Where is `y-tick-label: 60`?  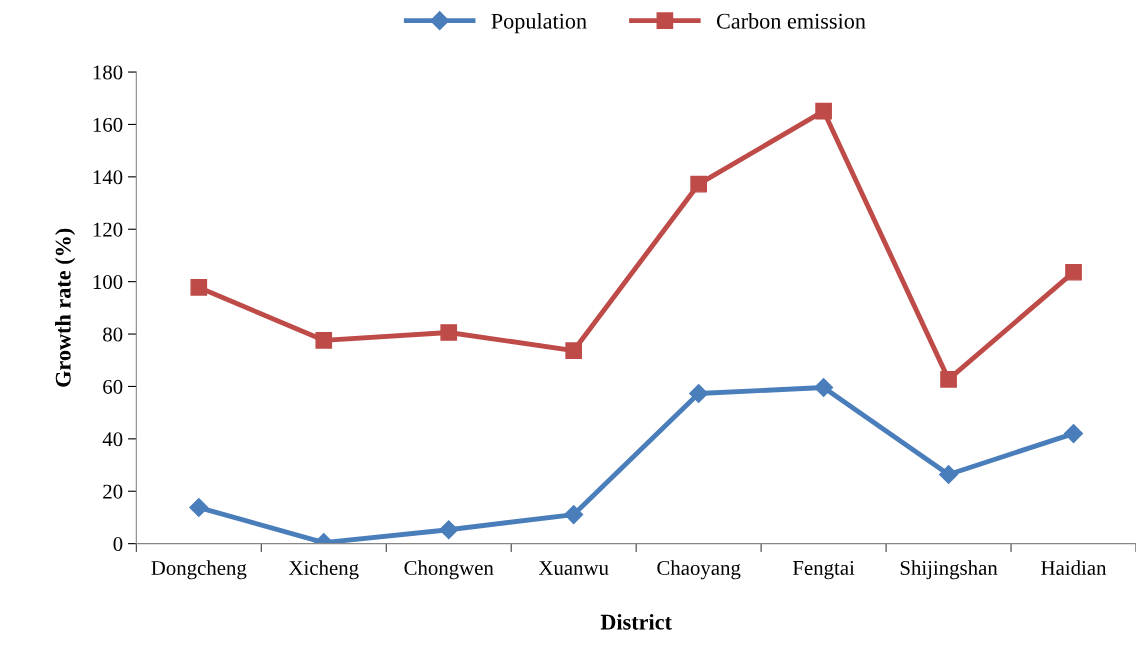
y-tick-label: 60 is located at coordinates (113, 386).